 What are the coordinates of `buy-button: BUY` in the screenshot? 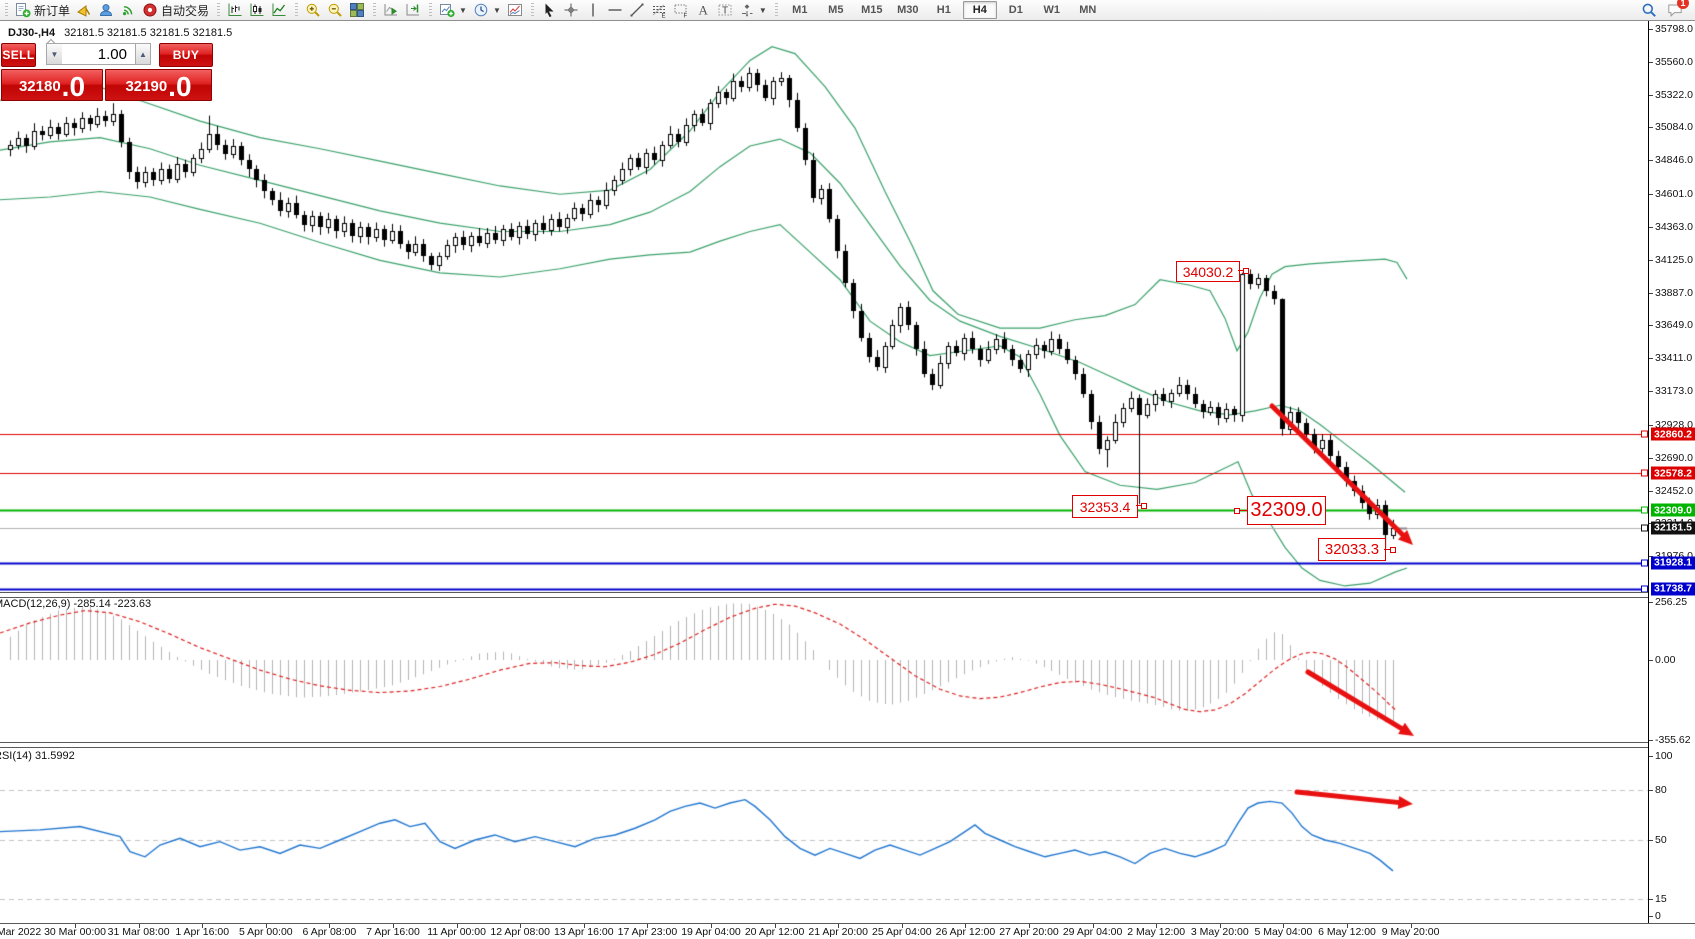 It's located at (186, 55).